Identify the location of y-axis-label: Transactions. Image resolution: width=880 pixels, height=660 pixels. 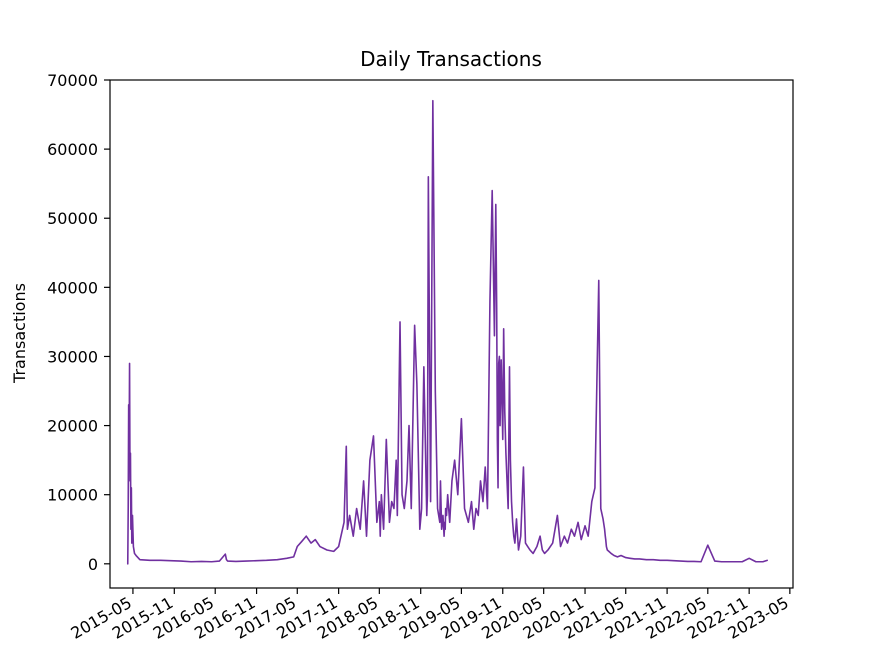
(19, 333).